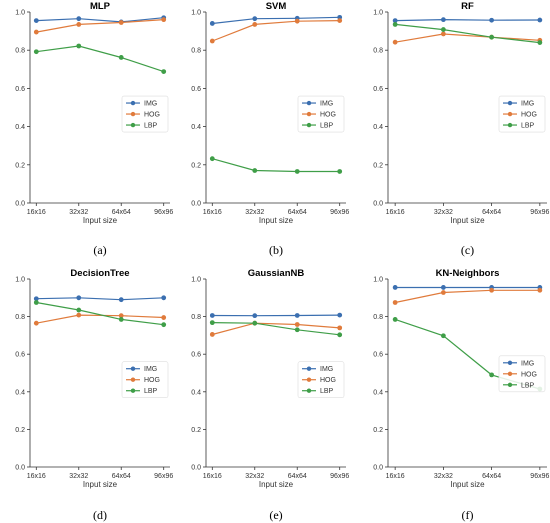 The width and height of the screenshot is (550, 523). What do you see at coordinates (275, 515) in the screenshot?
I see `subfigure-caption: (e)` at bounding box center [275, 515].